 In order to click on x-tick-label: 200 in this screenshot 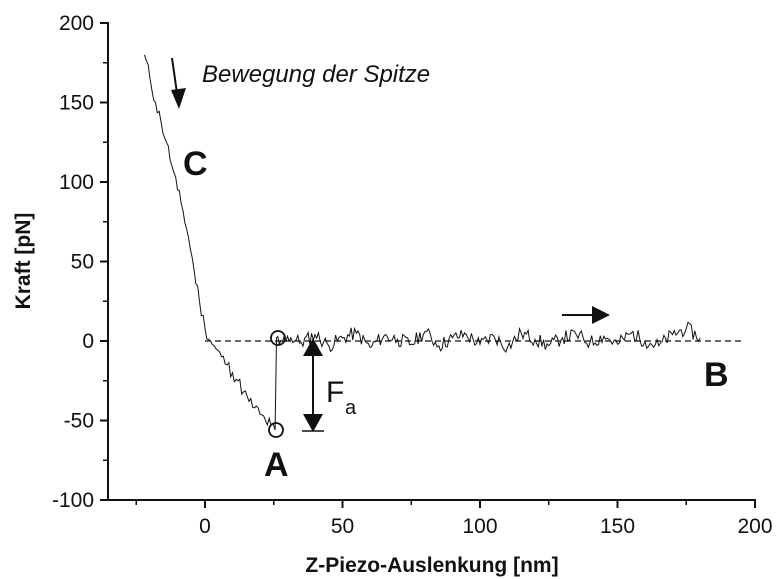, I will do `click(754, 526)`.